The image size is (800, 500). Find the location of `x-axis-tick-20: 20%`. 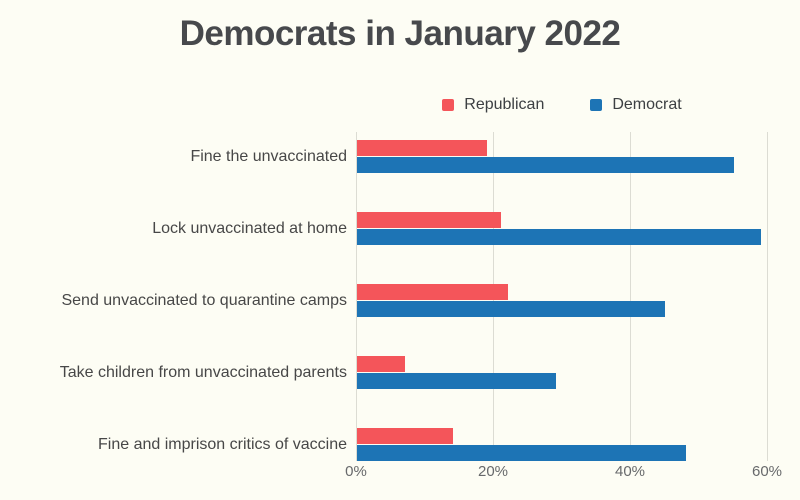

x-axis-tick-20: 20% is located at coordinates (493, 471).